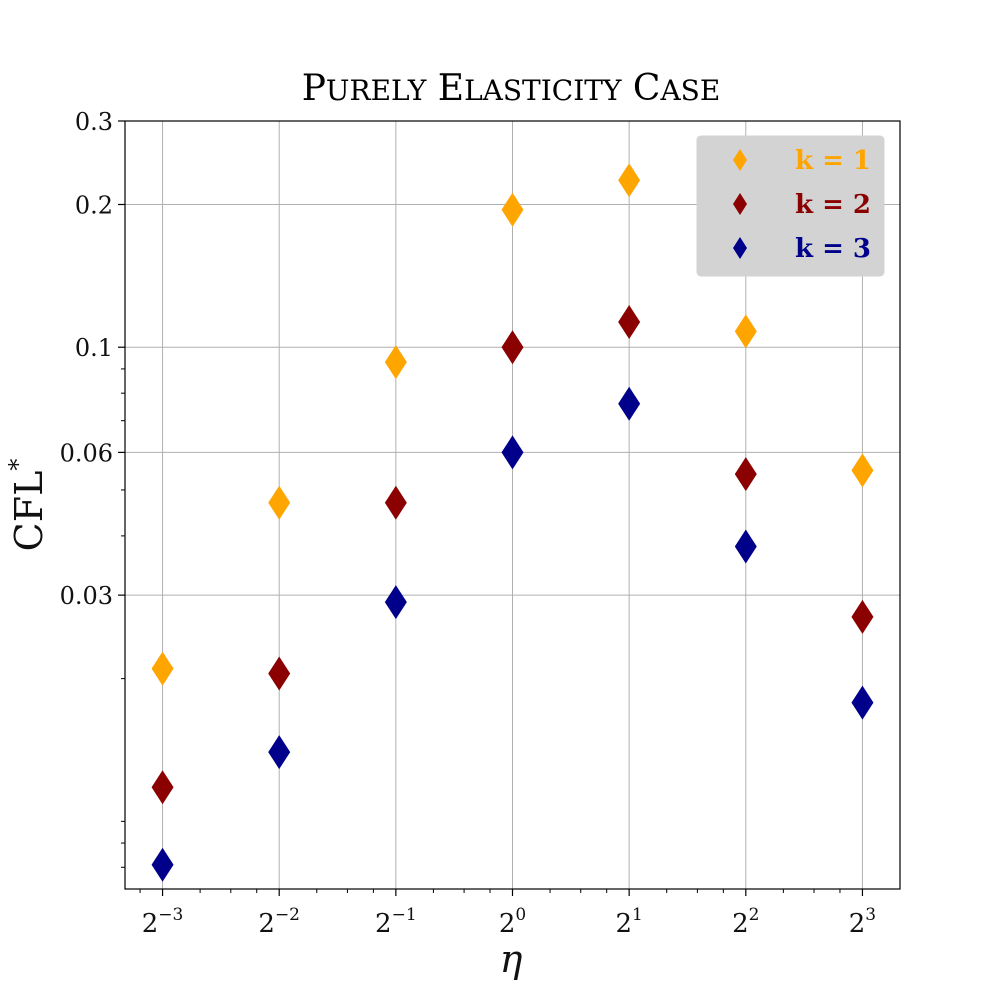 Image resolution: width=1000 pixels, height=1000 pixels. What do you see at coordinates (511, 959) in the screenshot?
I see `x-axis-label: η` at bounding box center [511, 959].